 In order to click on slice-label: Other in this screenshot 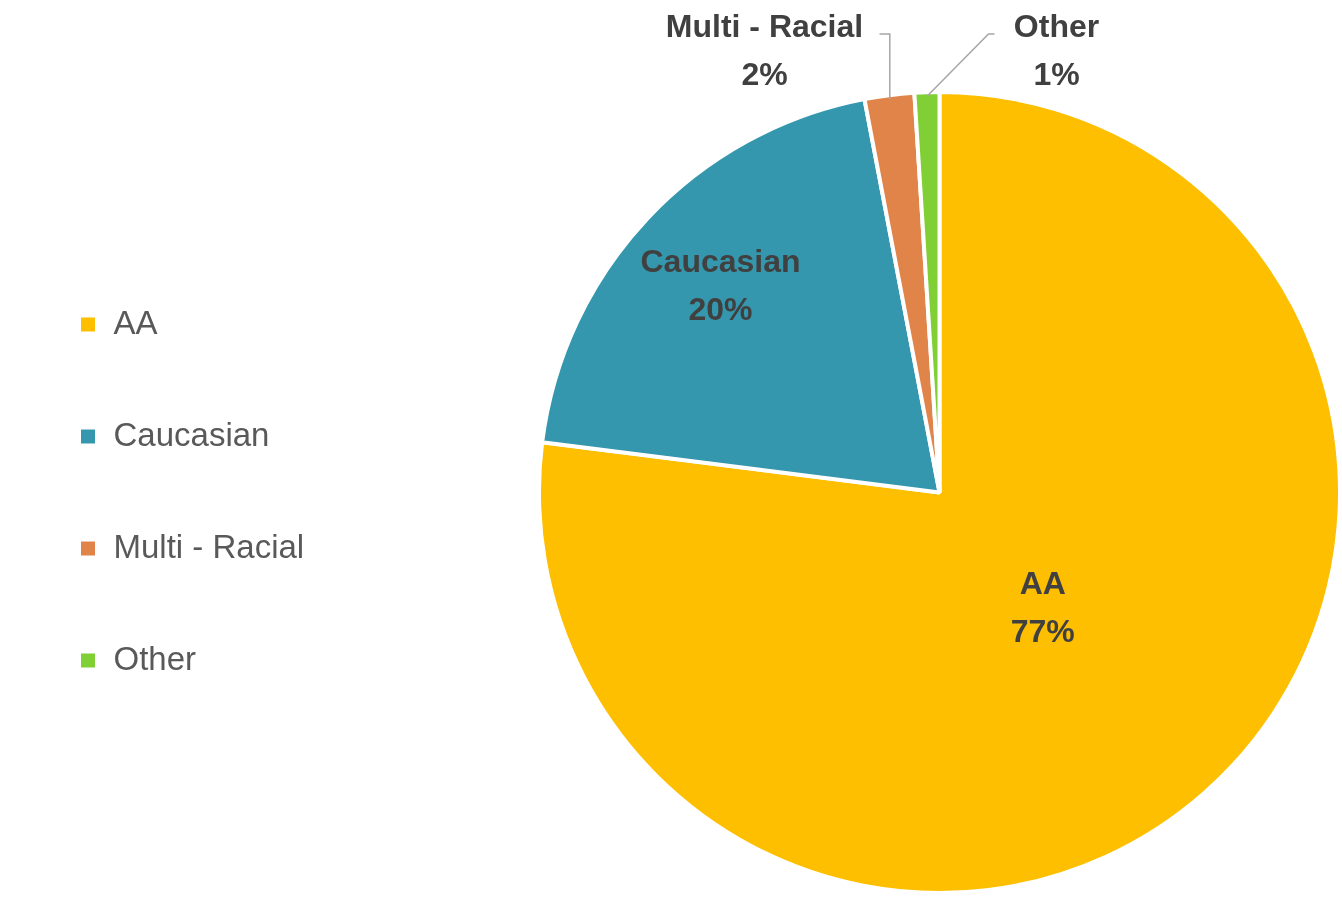, I will do `click(1056, 25)`.